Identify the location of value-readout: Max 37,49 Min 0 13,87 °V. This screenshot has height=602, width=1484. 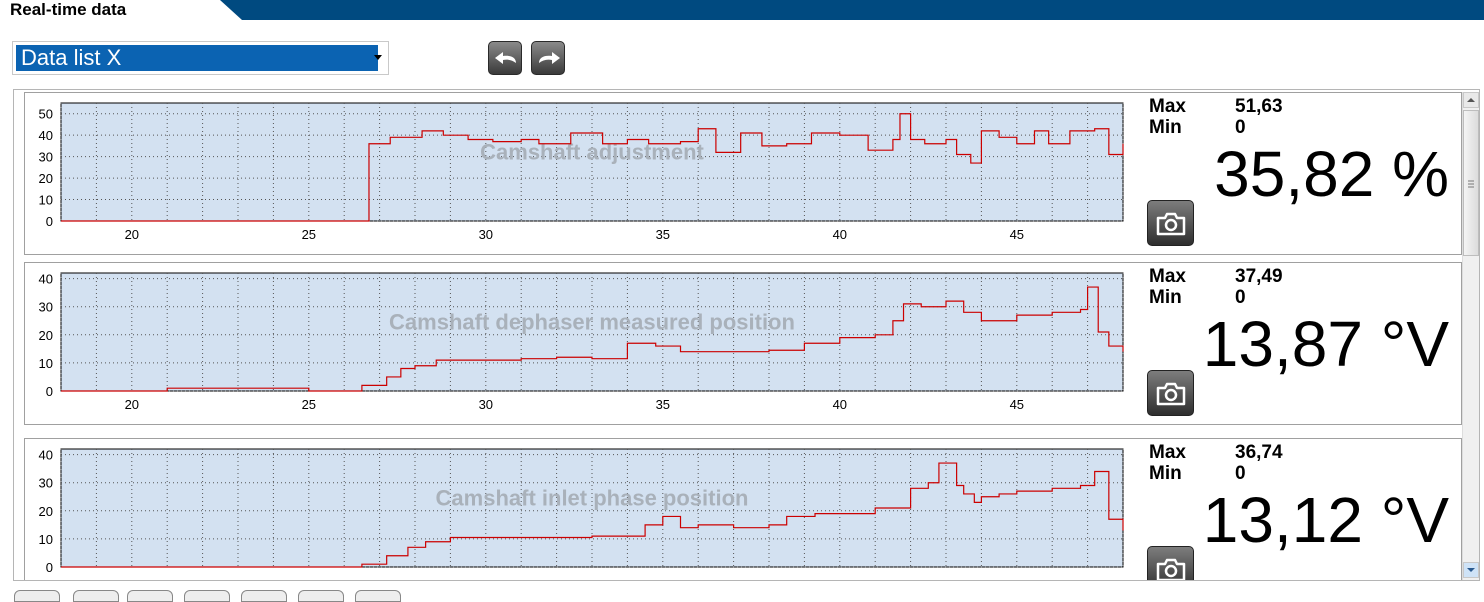
(1305, 344).